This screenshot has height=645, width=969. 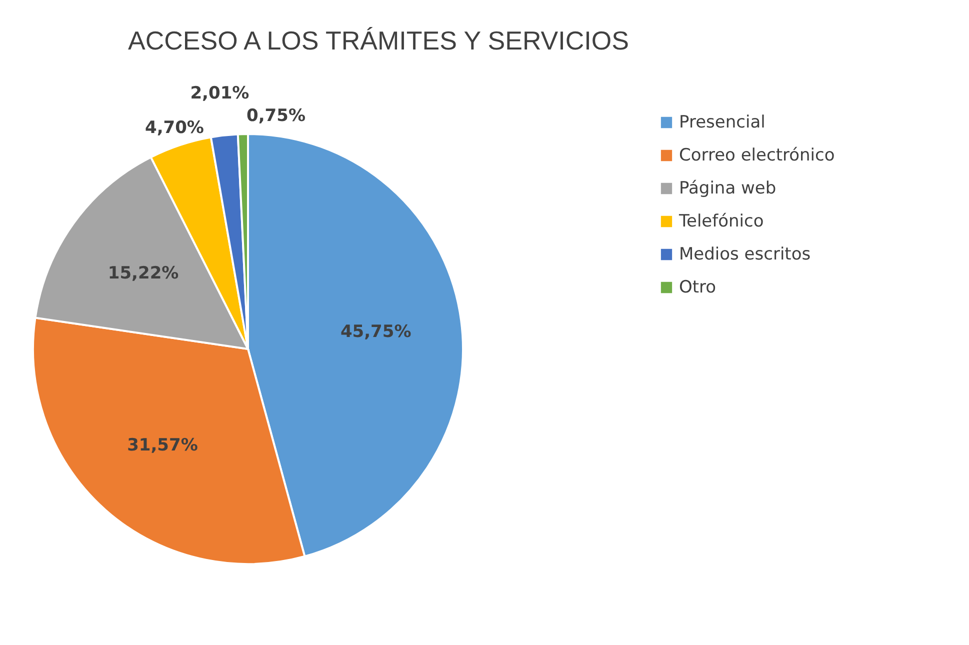 I want to click on legend-label: Presencial, so click(x=722, y=122).